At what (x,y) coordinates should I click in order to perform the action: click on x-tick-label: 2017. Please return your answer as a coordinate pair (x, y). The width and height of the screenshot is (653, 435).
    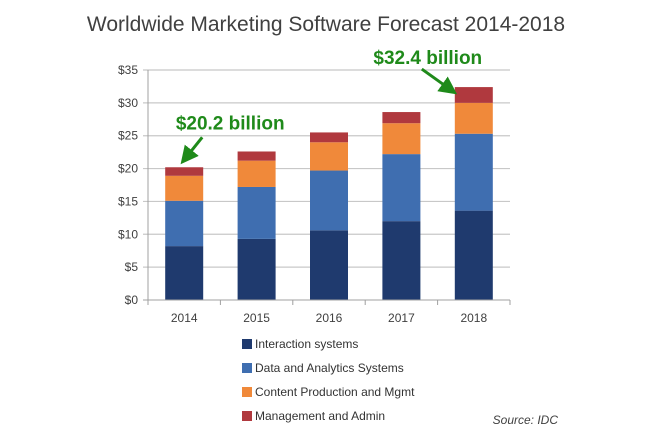
    Looking at the image, I should click on (401, 318).